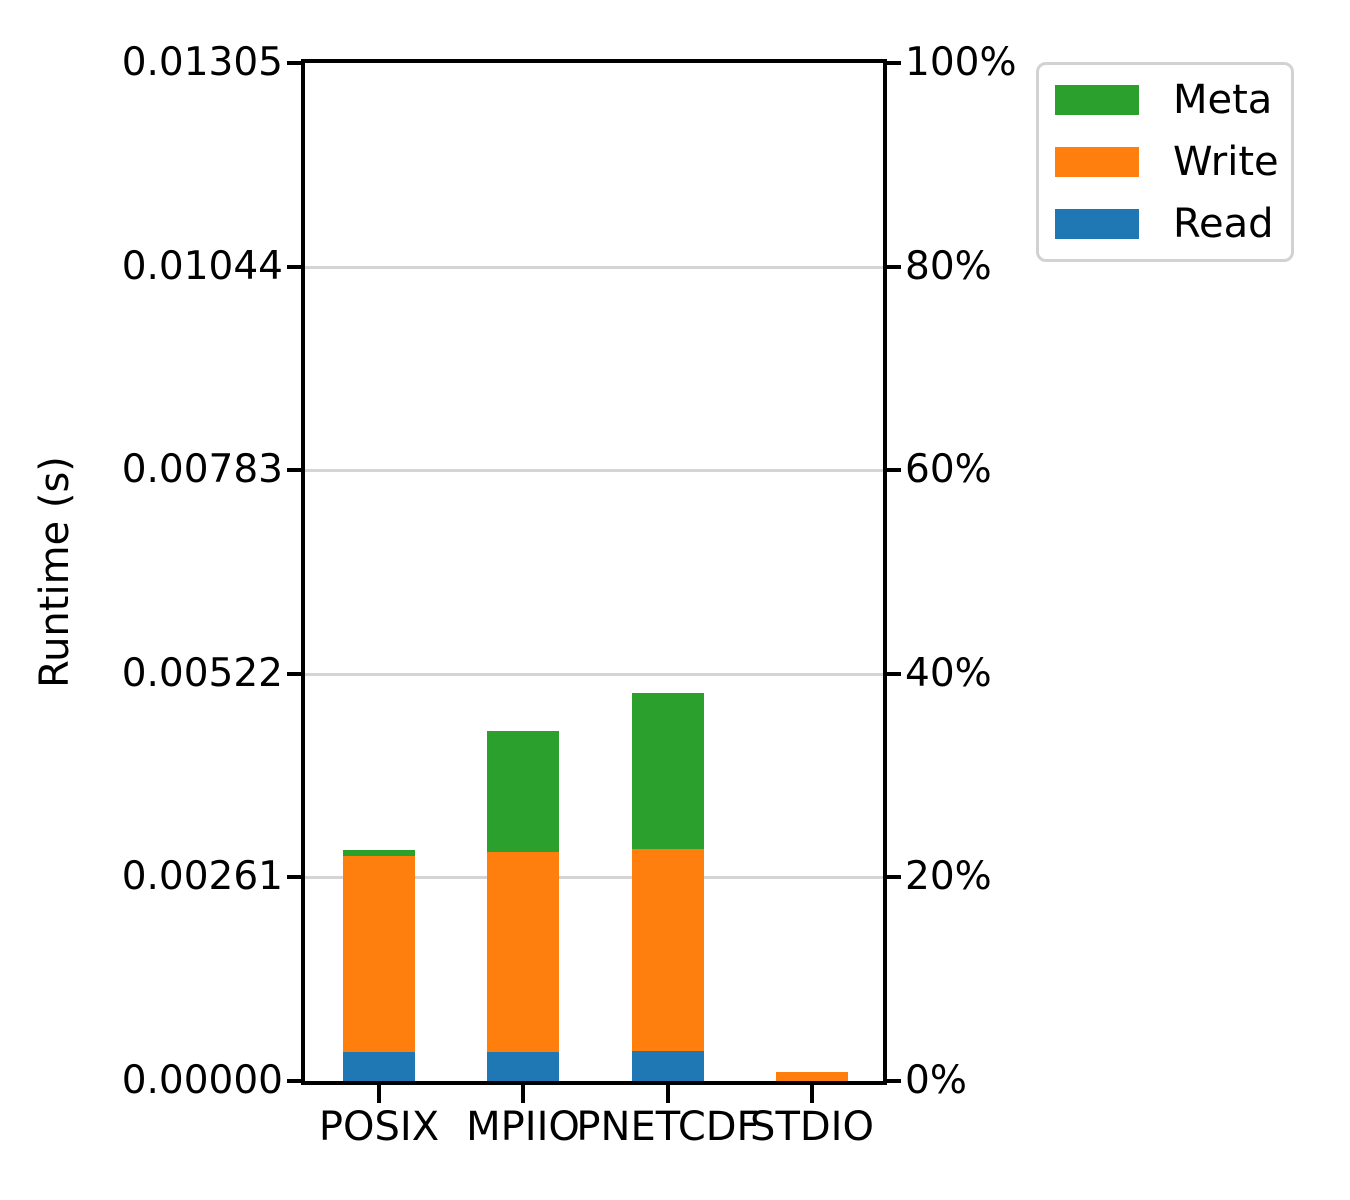  What do you see at coordinates (1223, 224) in the screenshot?
I see `legend-label-read: Read` at bounding box center [1223, 224].